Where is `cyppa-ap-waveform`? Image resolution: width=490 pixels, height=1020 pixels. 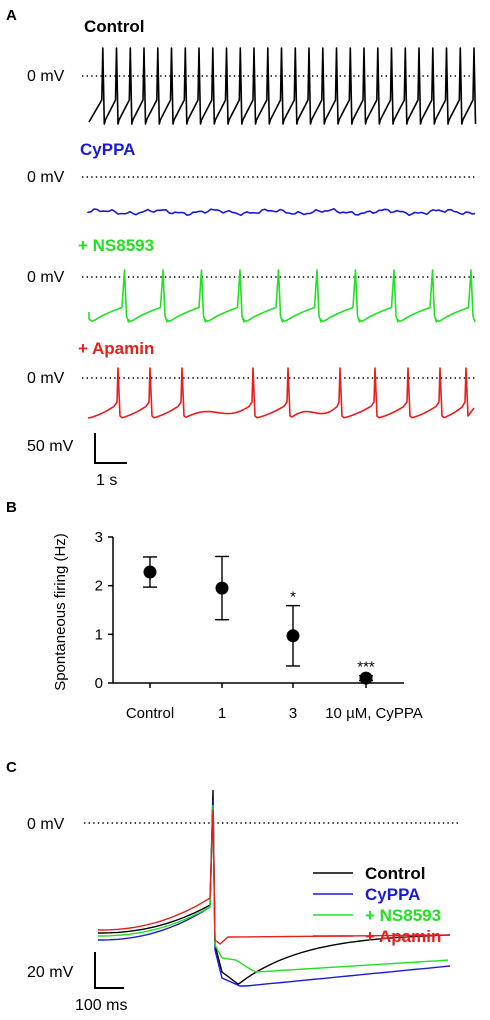 cyppa-ap-waveform is located at coordinates (274, 893).